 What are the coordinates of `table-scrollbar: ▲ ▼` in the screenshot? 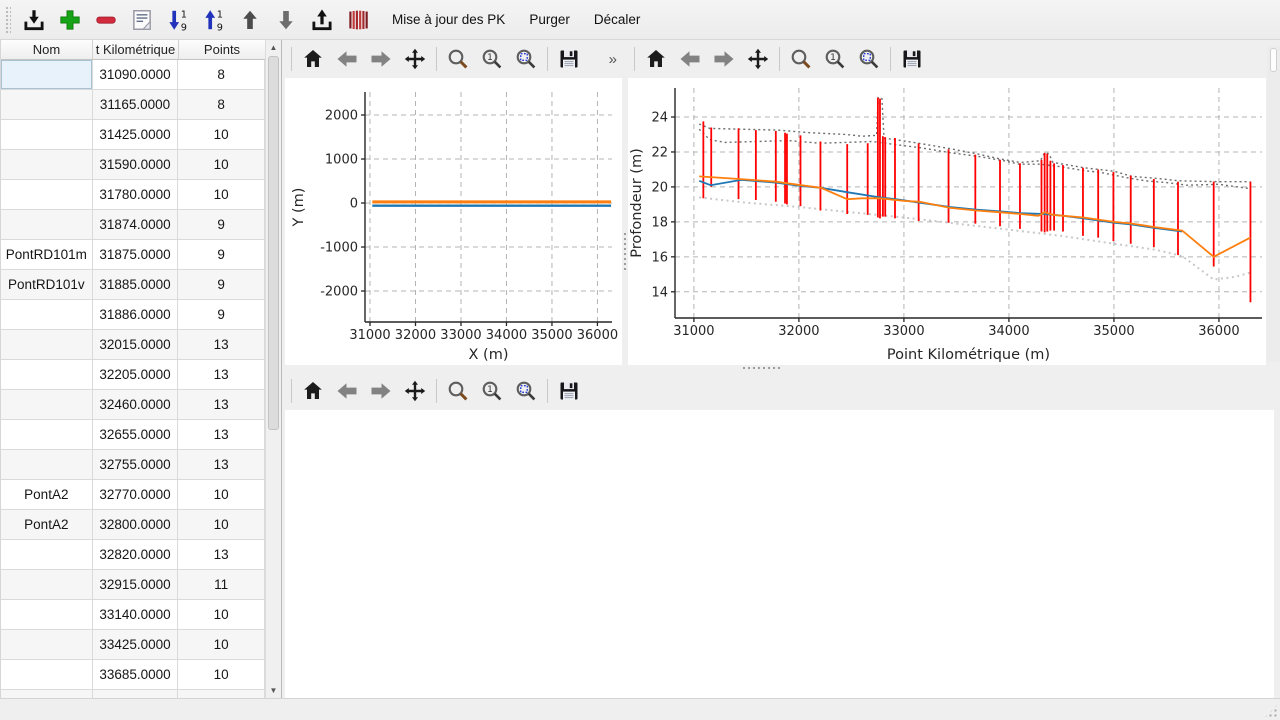 It's located at (273, 369).